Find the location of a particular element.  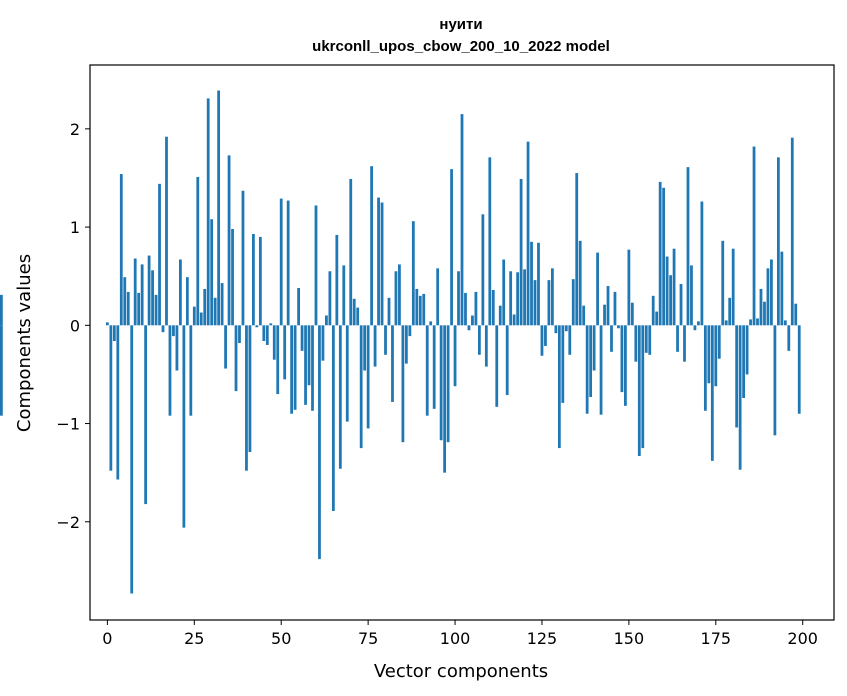

y-tick-label: 1 is located at coordinates (75, 227).